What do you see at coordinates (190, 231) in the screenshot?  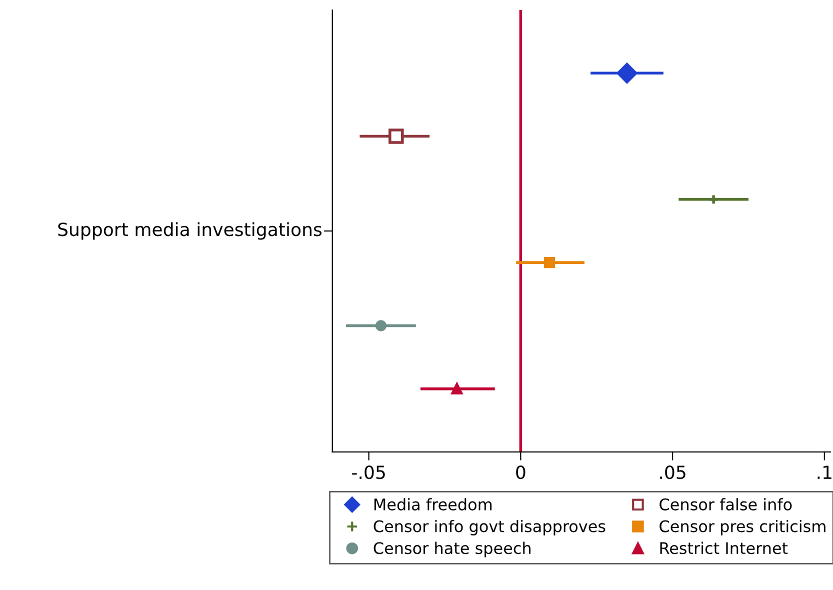 I see `y-axis-title: Support media investigations` at bounding box center [190, 231].